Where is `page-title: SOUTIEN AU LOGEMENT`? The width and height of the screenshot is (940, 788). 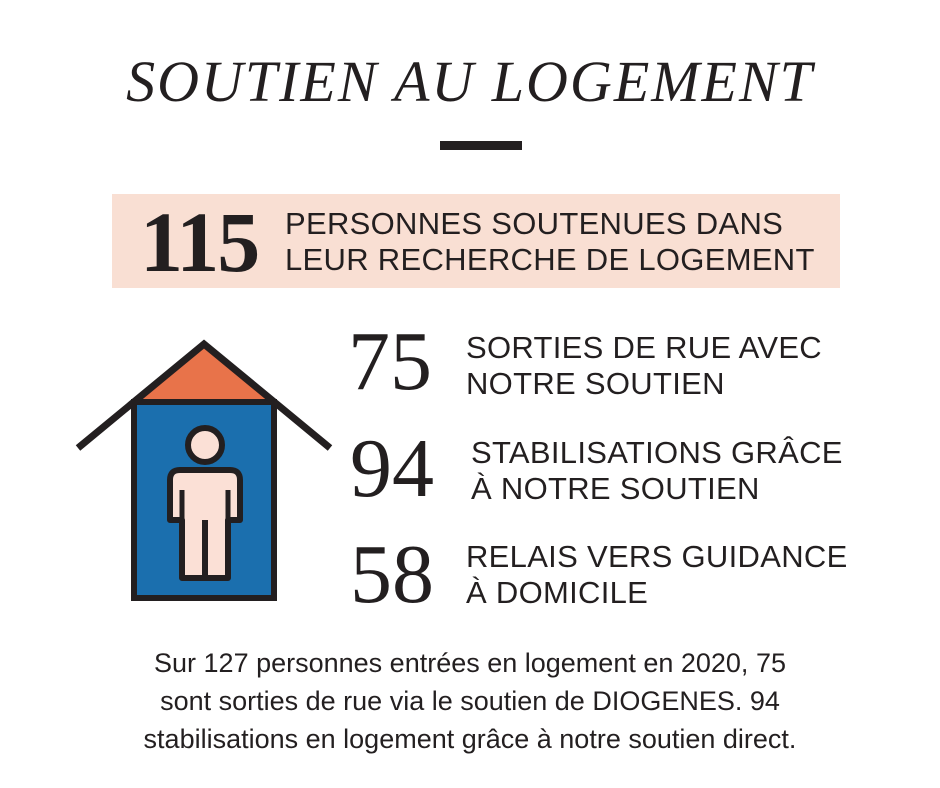 page-title: SOUTIEN AU LOGEMENT is located at coordinates (470, 81).